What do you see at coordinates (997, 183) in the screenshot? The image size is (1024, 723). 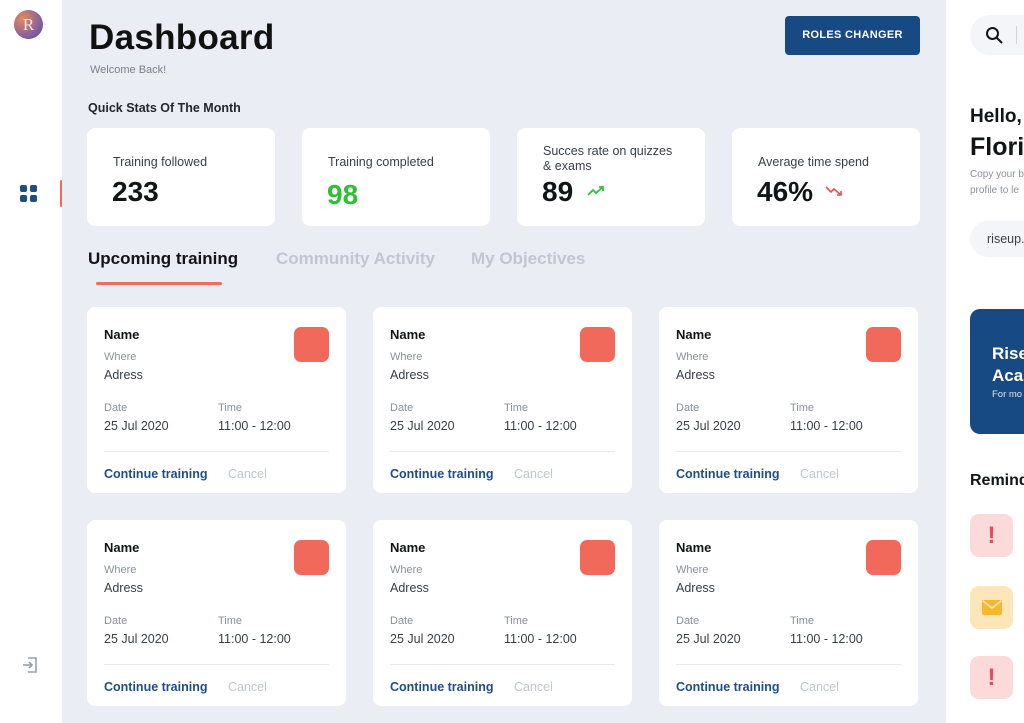 I see `copy-profile-text: Copy your b profile to le` at bounding box center [997, 183].